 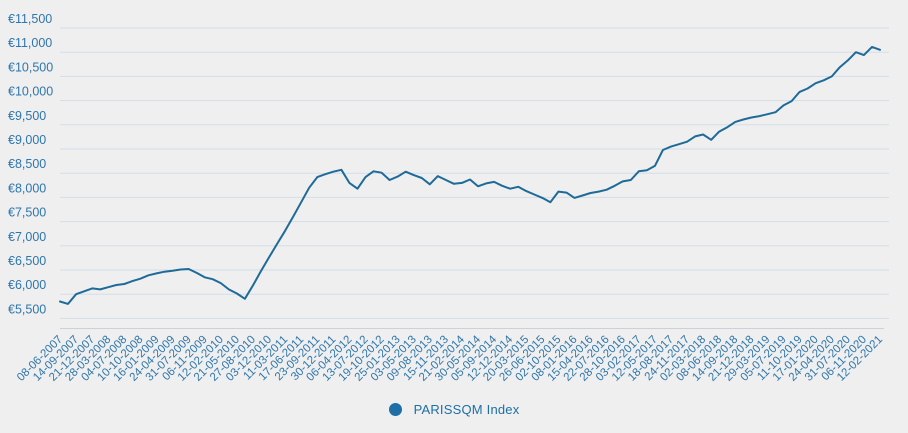 I want to click on legend: PARISSQM Index, so click(x=454, y=409).